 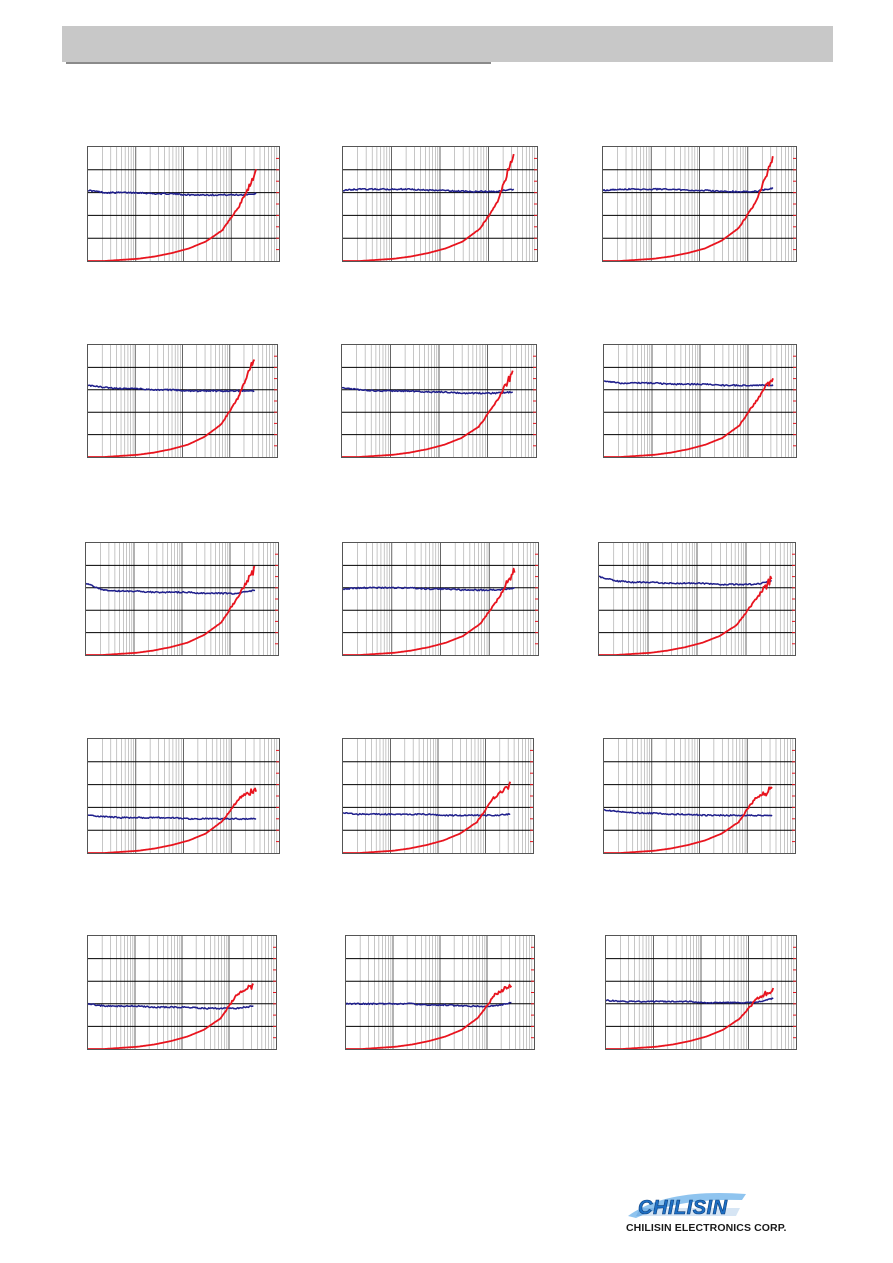 What do you see at coordinates (706, 1228) in the screenshot?
I see `company-name: CHILISIN ELECTRONICS CORP.` at bounding box center [706, 1228].